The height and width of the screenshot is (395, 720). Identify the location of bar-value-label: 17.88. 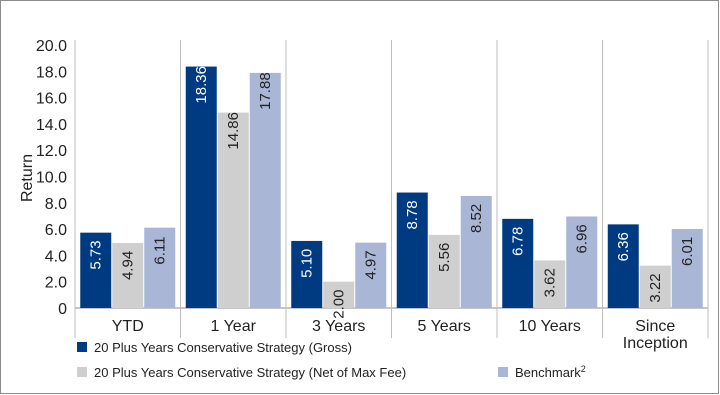
(265, 91).